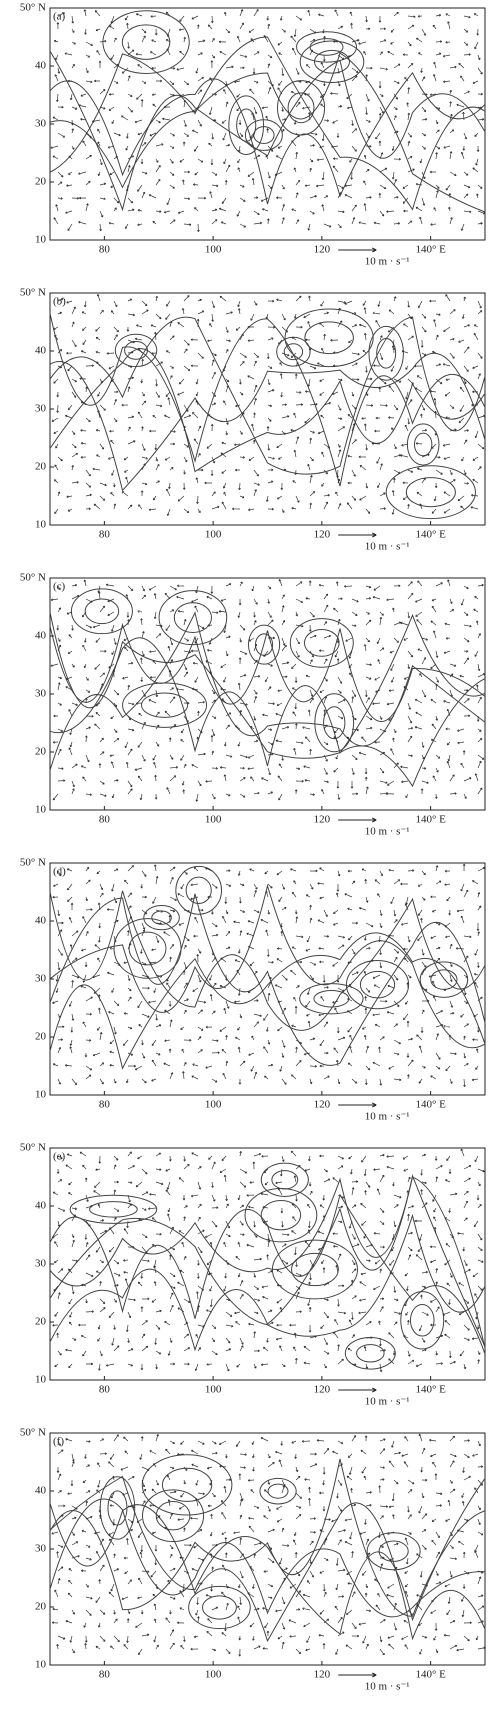  I want to click on panel-label: (f), so click(58, 1442).